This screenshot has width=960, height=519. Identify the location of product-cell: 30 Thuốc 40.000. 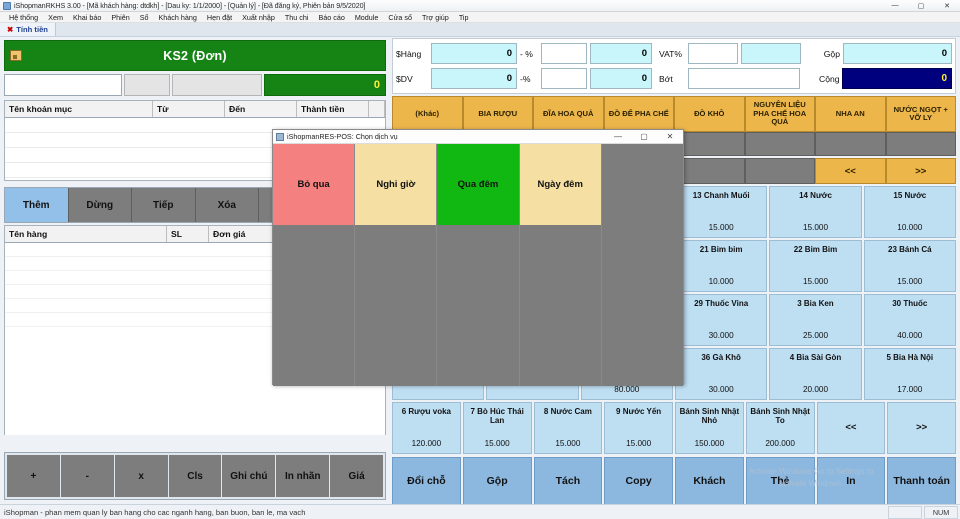
(909, 320).